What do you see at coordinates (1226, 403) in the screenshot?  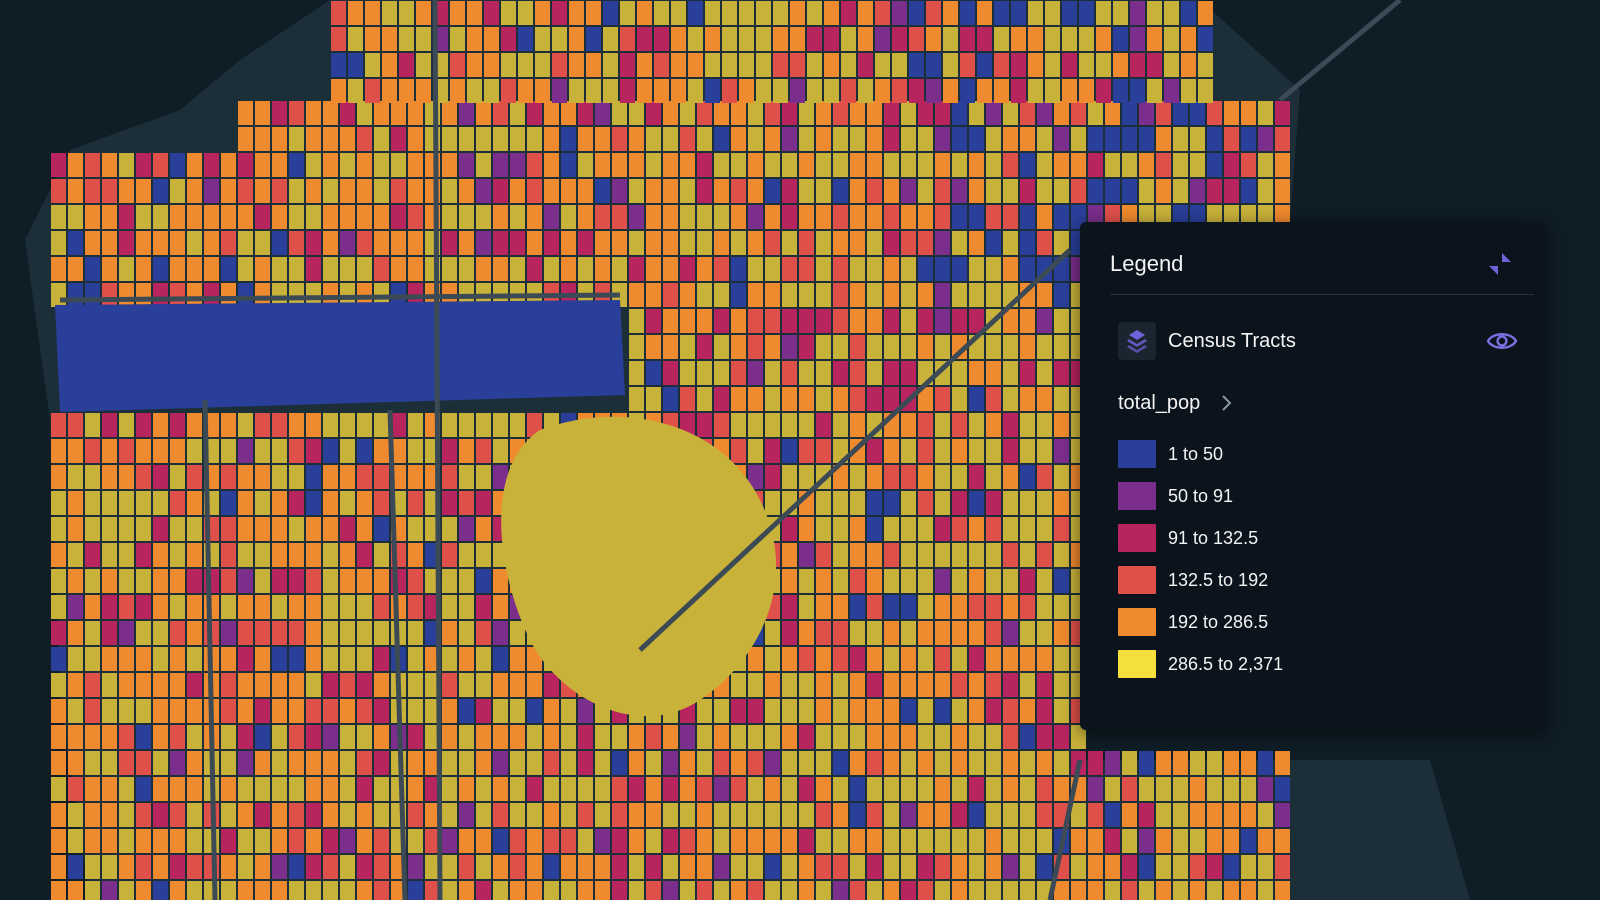 I see `chevron-right-icon` at bounding box center [1226, 403].